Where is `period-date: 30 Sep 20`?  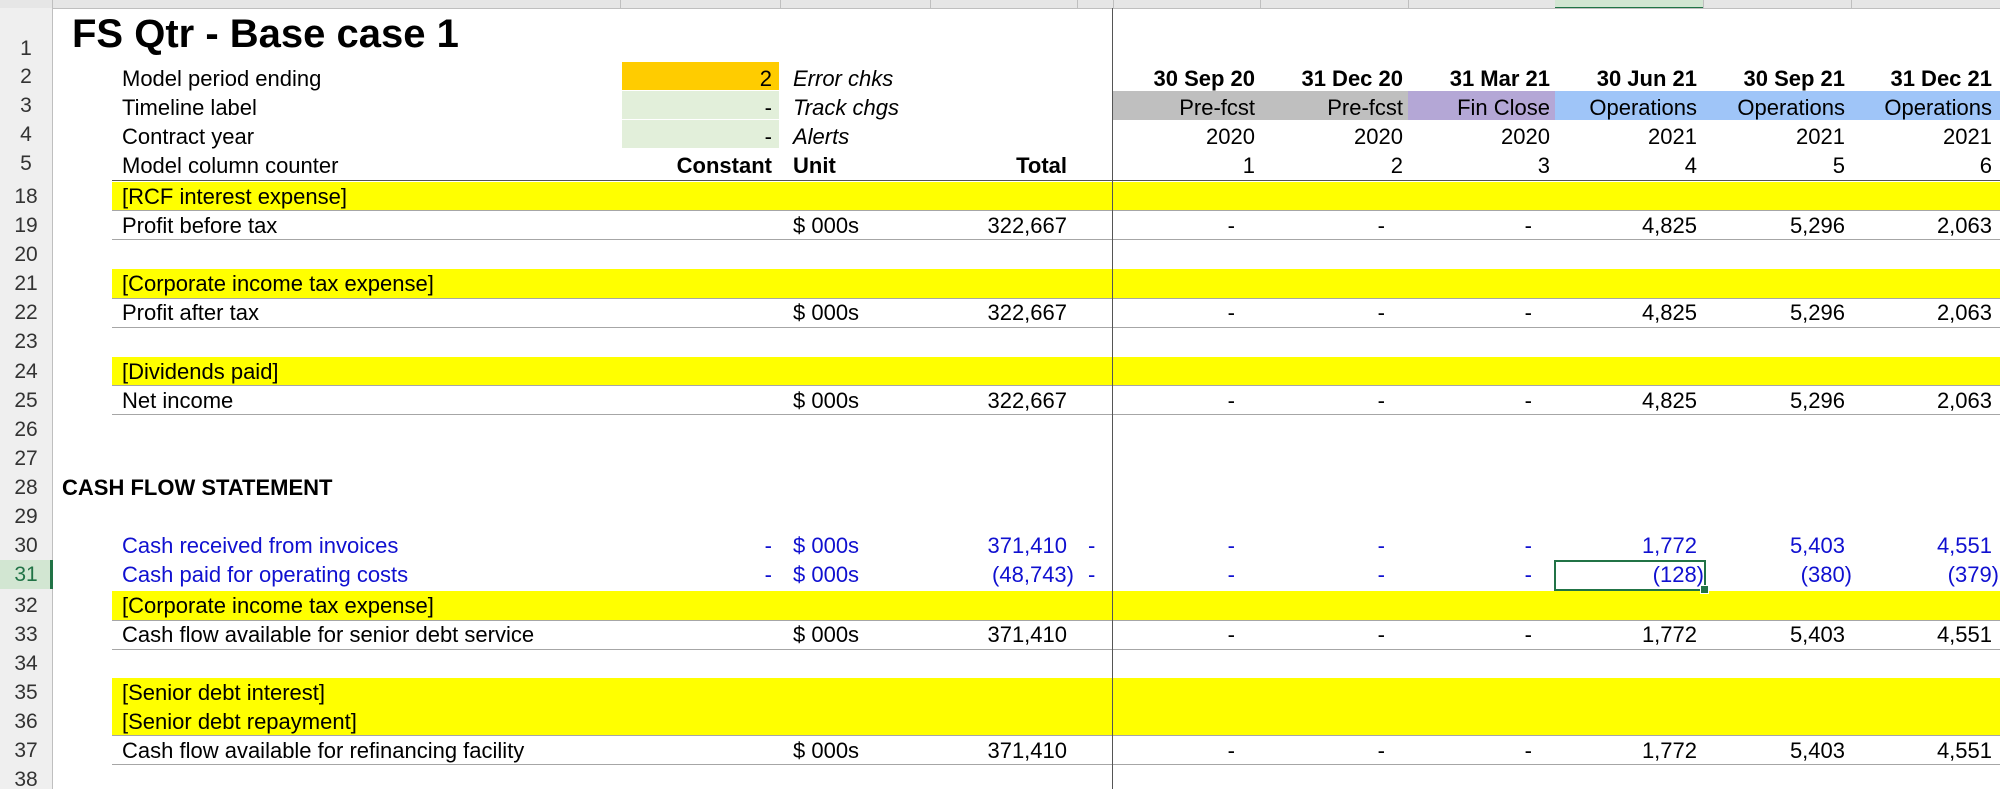 period-date: 30 Sep 20 is located at coordinates (1204, 78).